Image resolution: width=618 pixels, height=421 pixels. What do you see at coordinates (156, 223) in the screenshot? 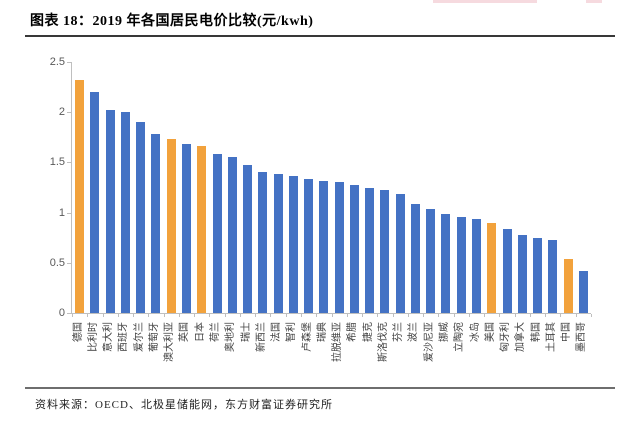
I see `bar-葡萄牙` at bounding box center [156, 223].